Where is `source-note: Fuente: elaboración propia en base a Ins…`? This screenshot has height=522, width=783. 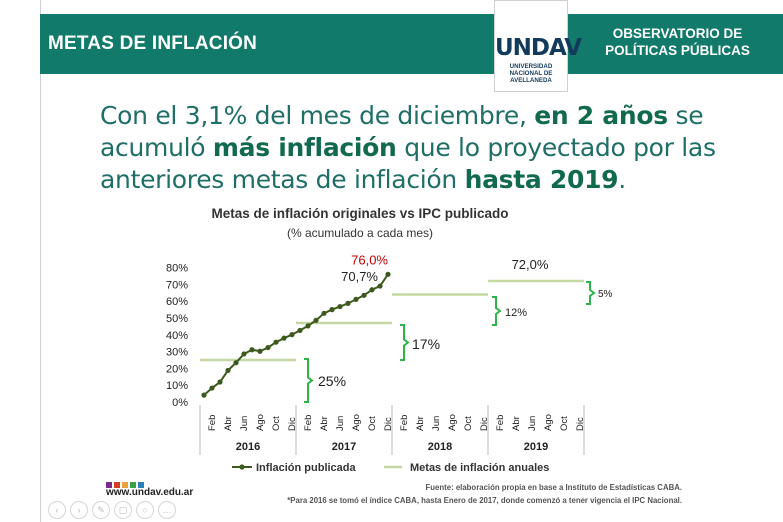
source-note: Fuente: elaboración propia en base a Ins… is located at coordinates (553, 487).